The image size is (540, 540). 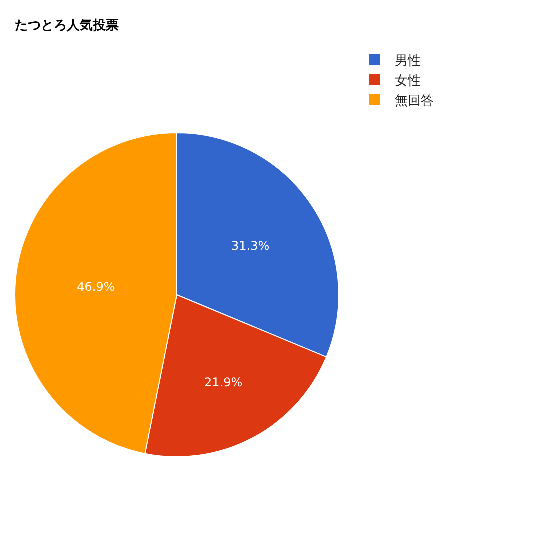 I want to click on legend-label: 女性, so click(x=408, y=81).